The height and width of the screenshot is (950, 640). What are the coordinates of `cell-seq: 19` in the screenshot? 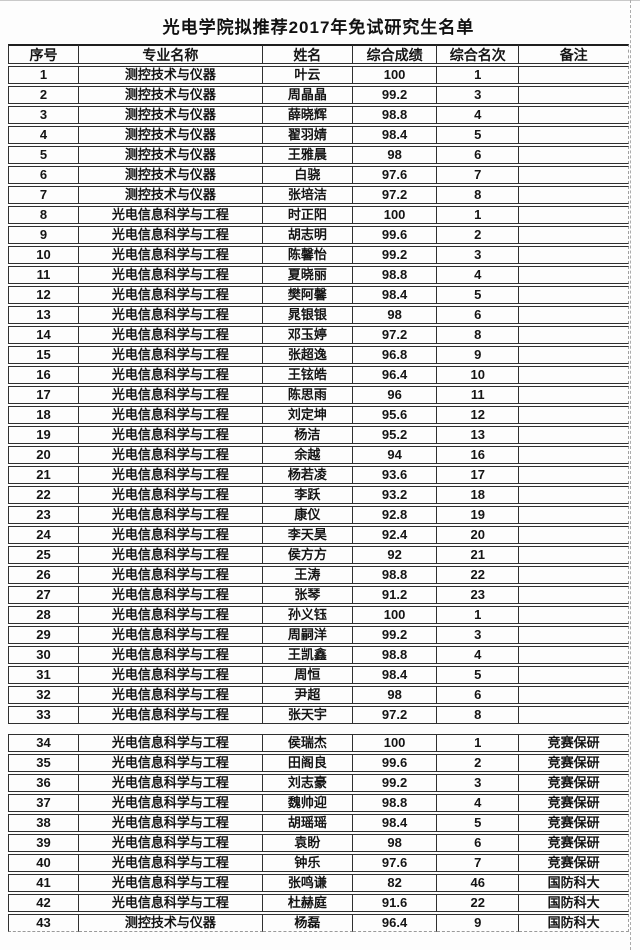 It's located at (44, 435).